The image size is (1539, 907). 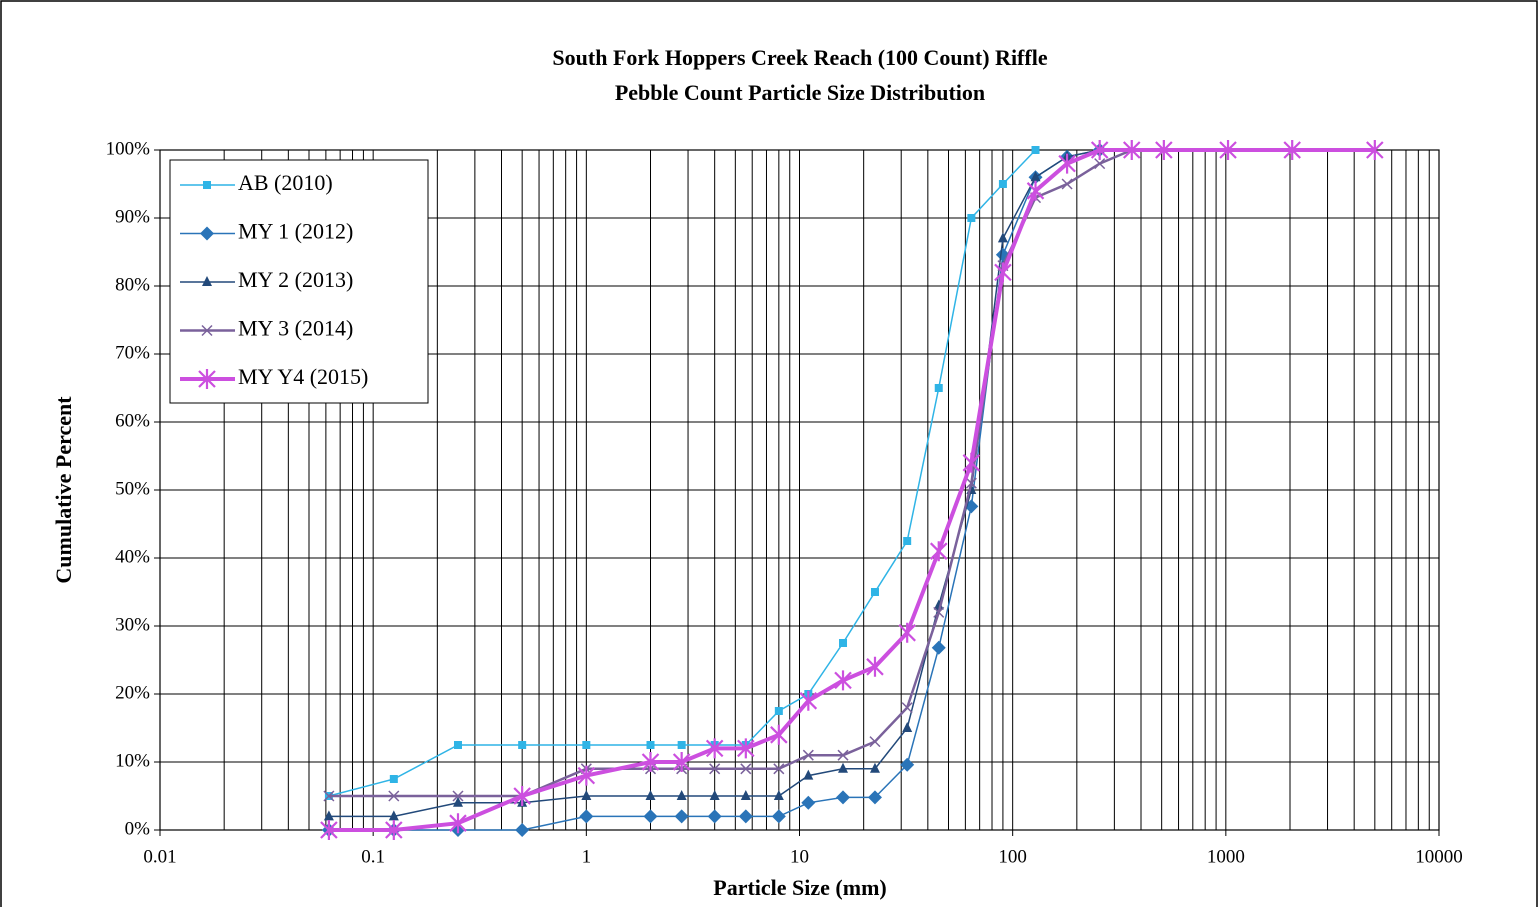 I want to click on legend-label: MY 1 (2012), so click(x=295, y=231).